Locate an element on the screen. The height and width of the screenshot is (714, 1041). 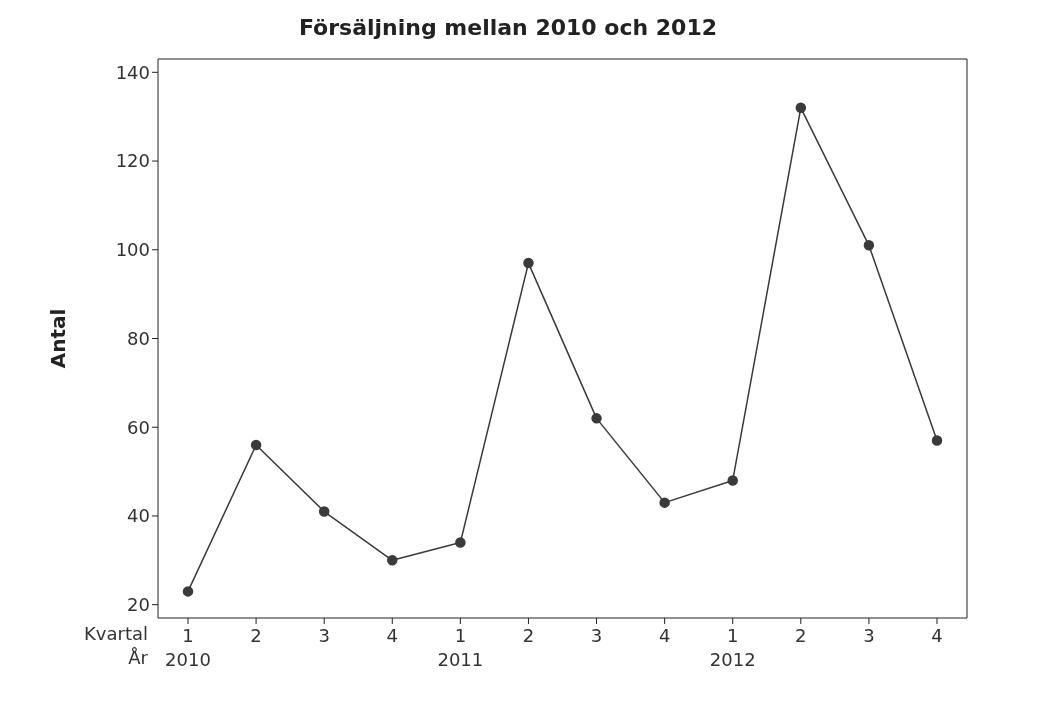
x-tick-label: 1 2011 is located at coordinates (460, 647).